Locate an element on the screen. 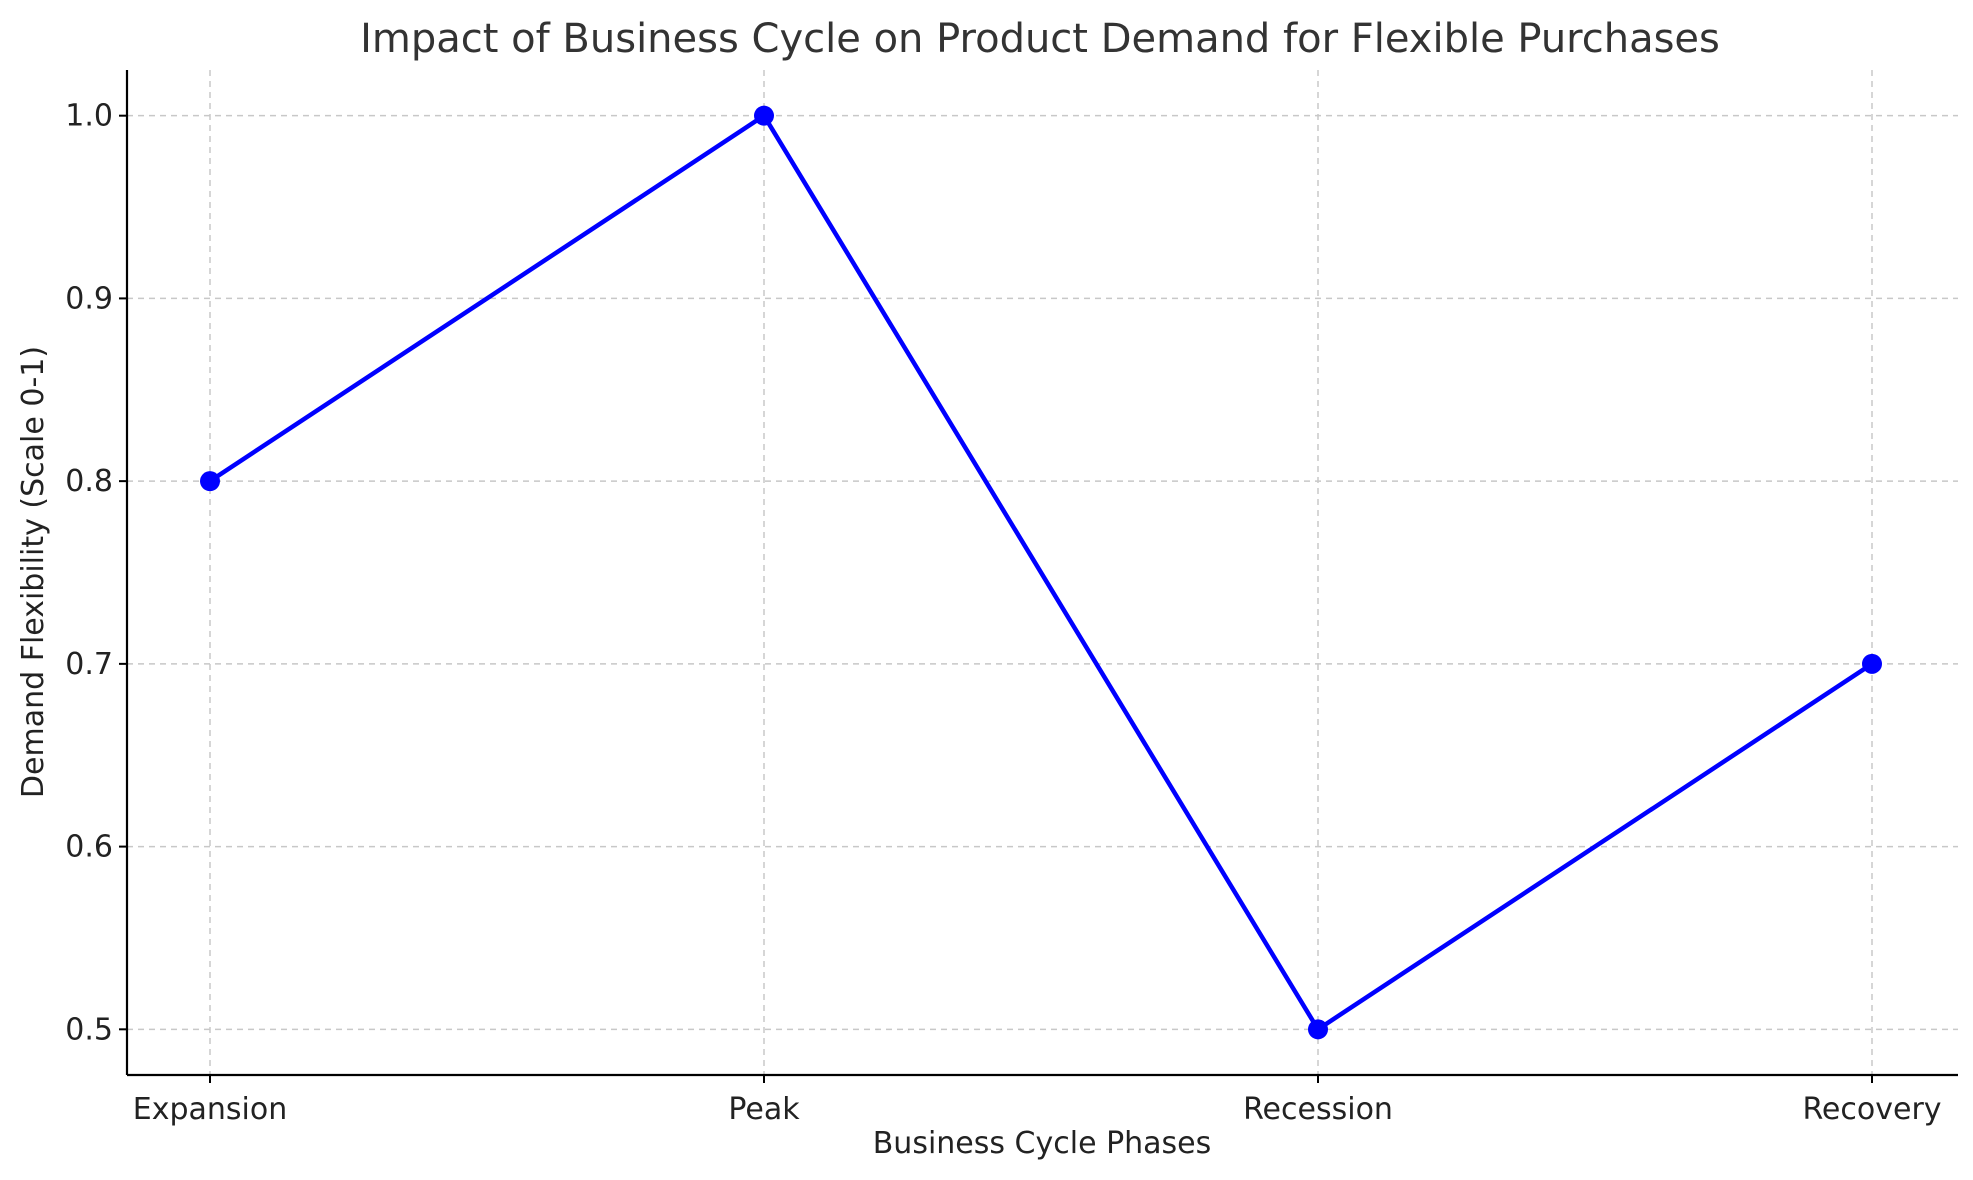 This screenshot has width=1973, height=1180. y-tick-label: 0.8 is located at coordinates (89, 481).